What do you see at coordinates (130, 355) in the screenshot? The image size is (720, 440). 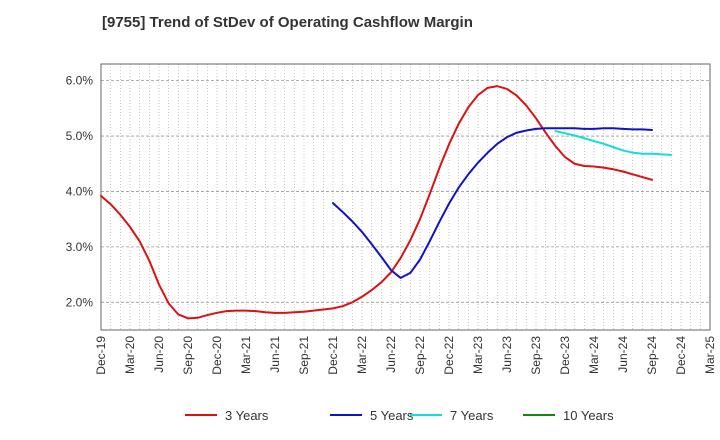 I see `x-tick-label: Mar-20` at bounding box center [130, 355].